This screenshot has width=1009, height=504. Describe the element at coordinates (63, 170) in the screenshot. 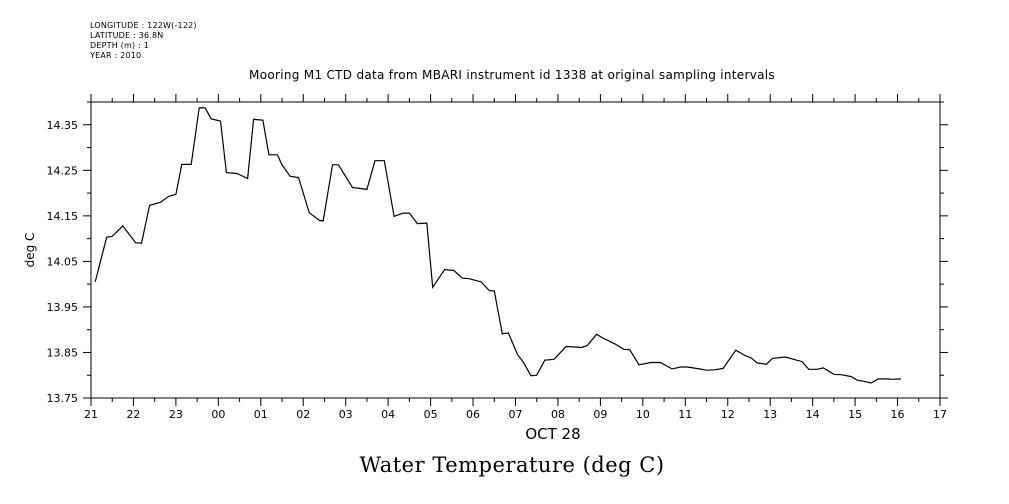

I see `y-tick-label: 14.25` at that location.